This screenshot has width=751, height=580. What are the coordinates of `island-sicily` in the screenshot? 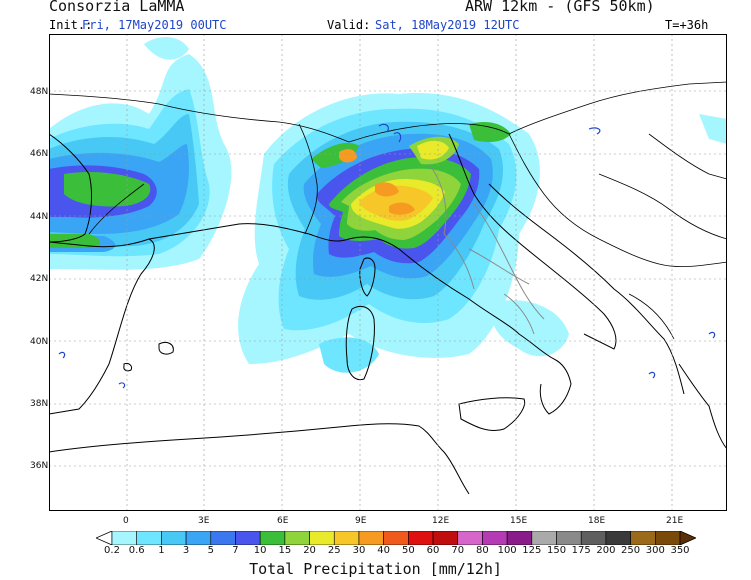 It's located at (492, 414).